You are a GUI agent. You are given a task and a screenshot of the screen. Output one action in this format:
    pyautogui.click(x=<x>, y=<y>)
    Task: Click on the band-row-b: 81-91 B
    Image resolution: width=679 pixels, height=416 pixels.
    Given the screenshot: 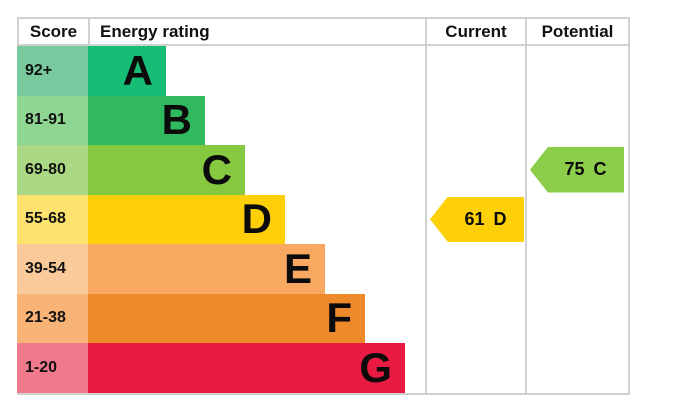 What is the action you would take?
    pyautogui.click(x=323, y=120)
    